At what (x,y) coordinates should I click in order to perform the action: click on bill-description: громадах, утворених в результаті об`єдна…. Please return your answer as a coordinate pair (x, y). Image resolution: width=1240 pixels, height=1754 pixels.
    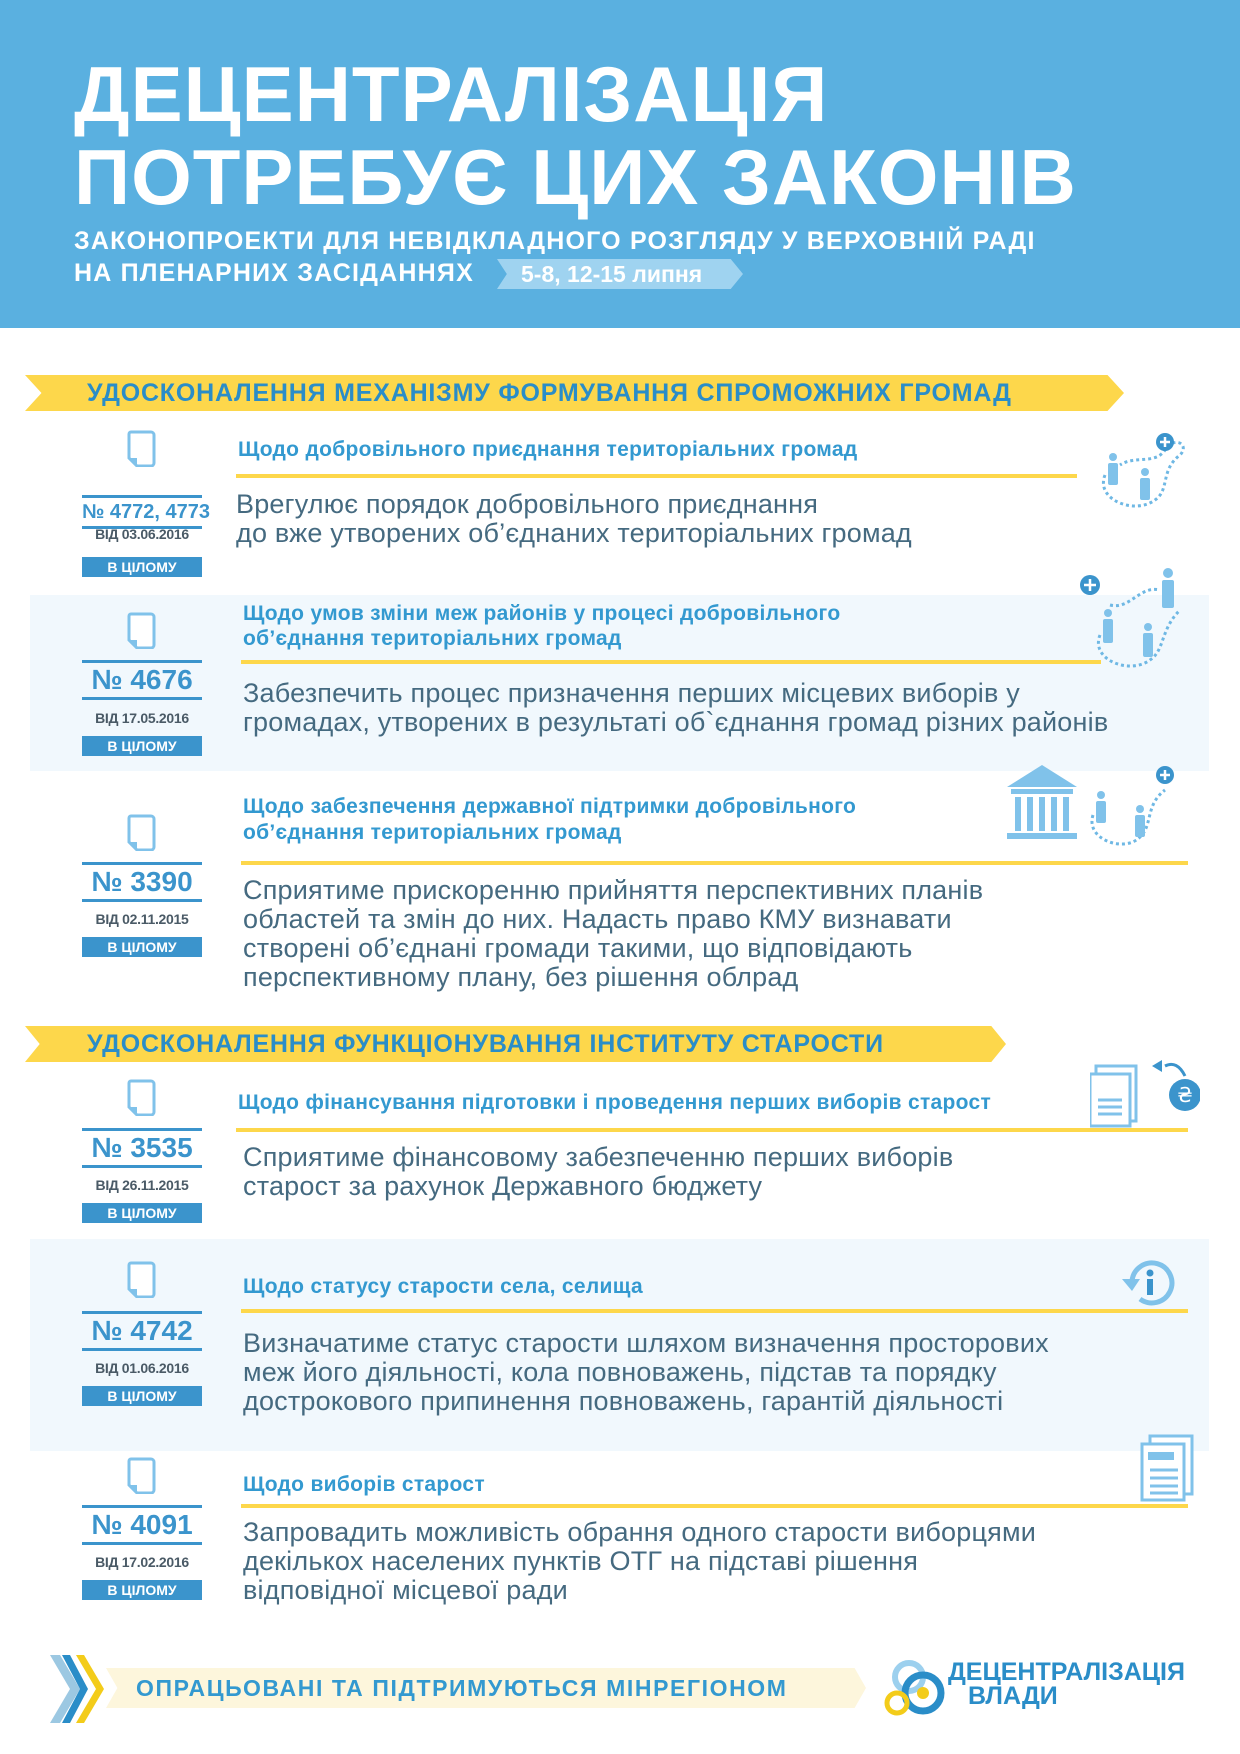
    Looking at the image, I should click on (676, 722).